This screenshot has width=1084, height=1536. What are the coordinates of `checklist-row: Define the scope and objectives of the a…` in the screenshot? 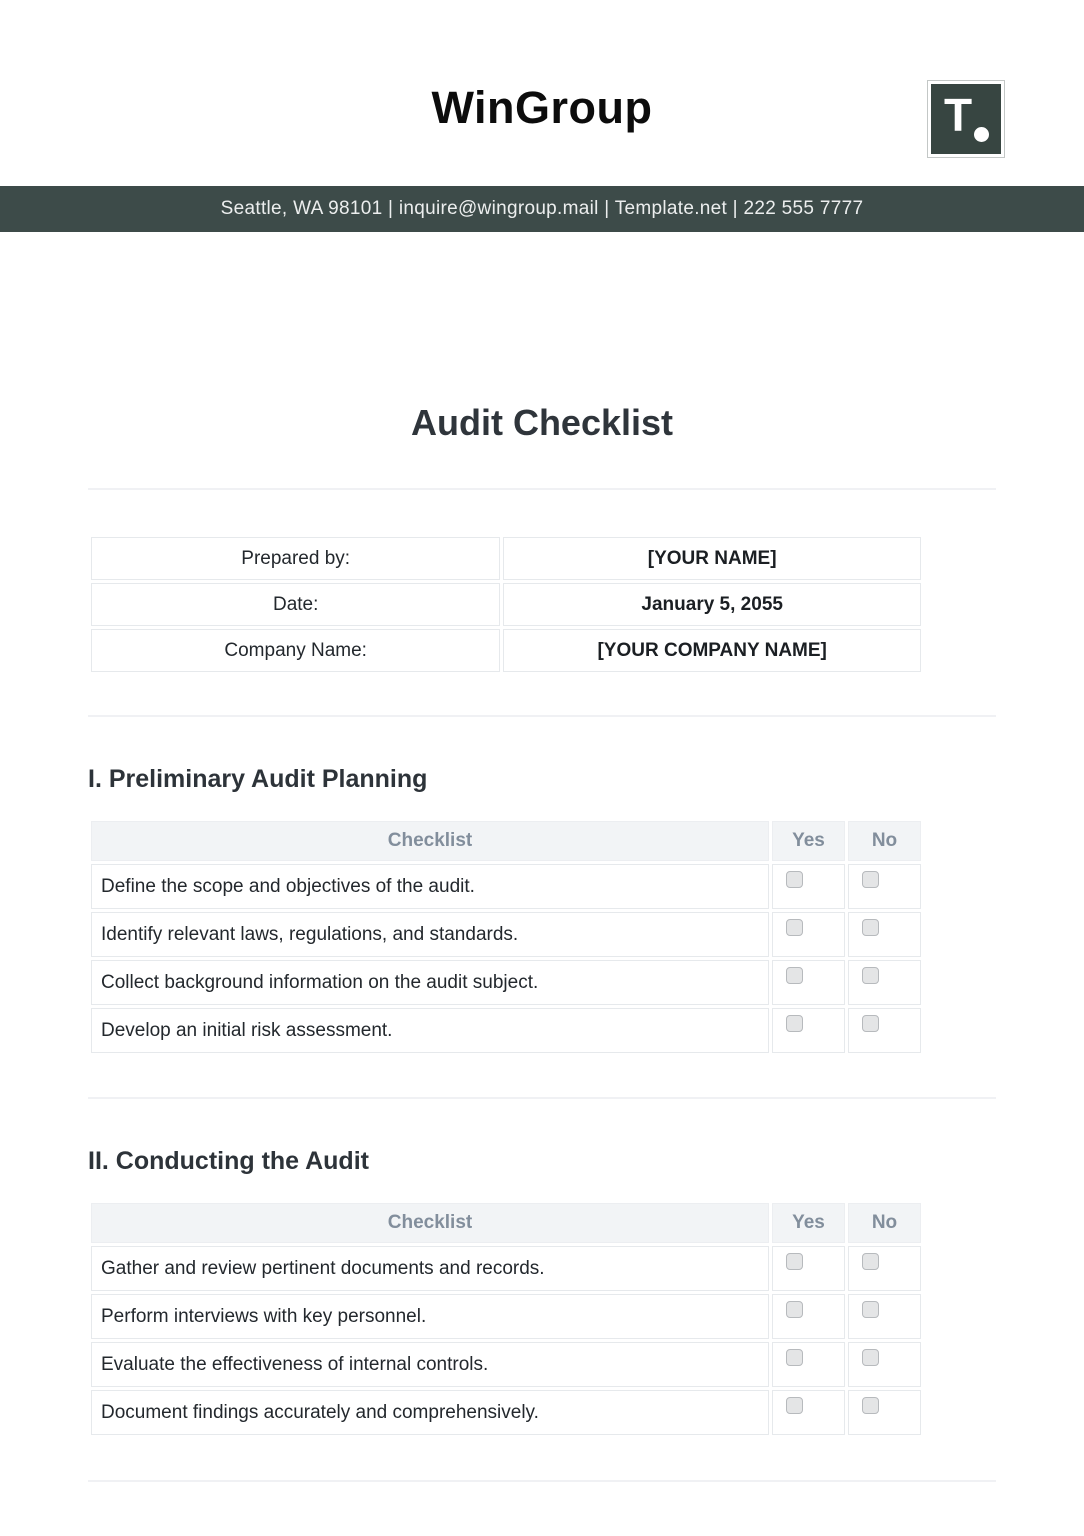 It's located at (506, 886).